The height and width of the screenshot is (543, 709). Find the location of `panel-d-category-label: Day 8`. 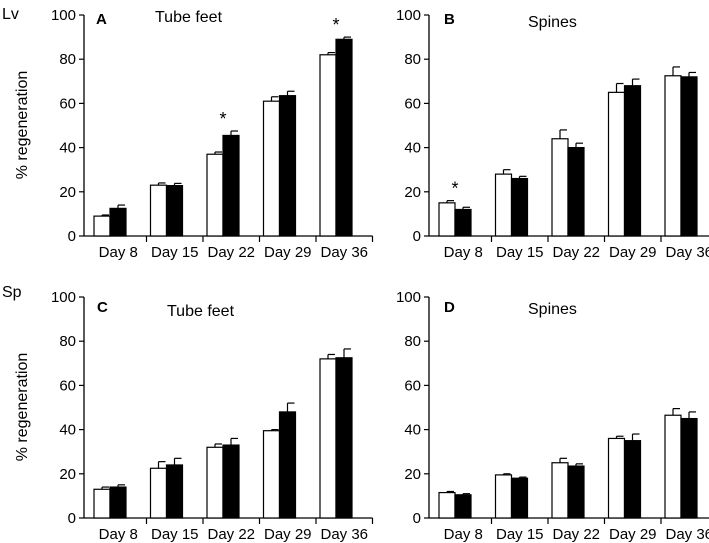

panel-d-category-label: Day 8 is located at coordinates (463, 534).